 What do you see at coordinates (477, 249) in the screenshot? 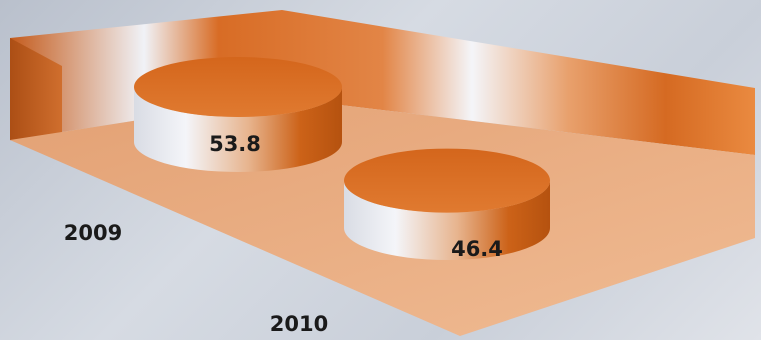
I see `data-label: 46.4` at bounding box center [477, 249].